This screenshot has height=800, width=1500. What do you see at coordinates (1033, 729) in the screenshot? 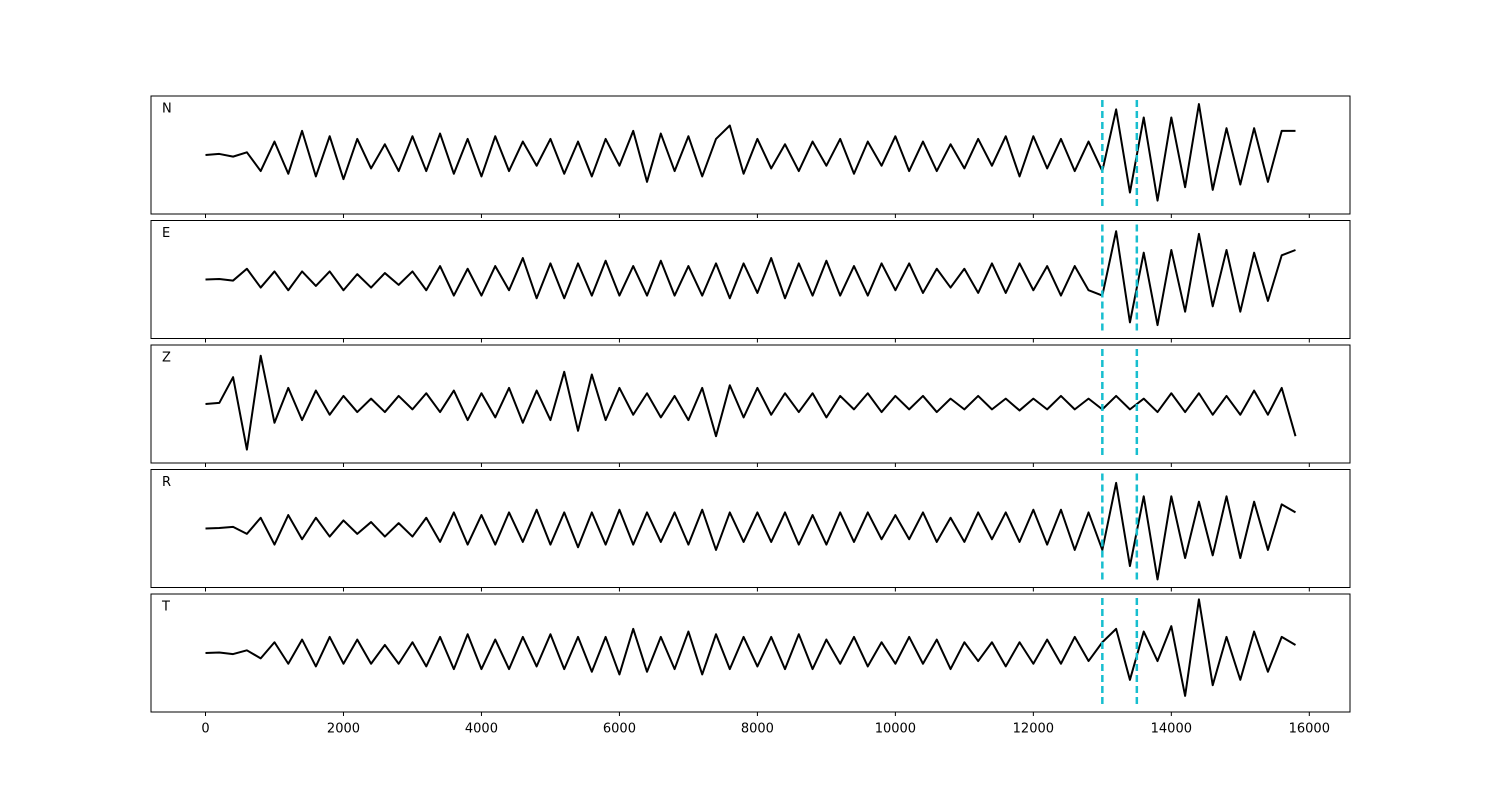
I see `x-tick-label: 12000` at bounding box center [1033, 729].